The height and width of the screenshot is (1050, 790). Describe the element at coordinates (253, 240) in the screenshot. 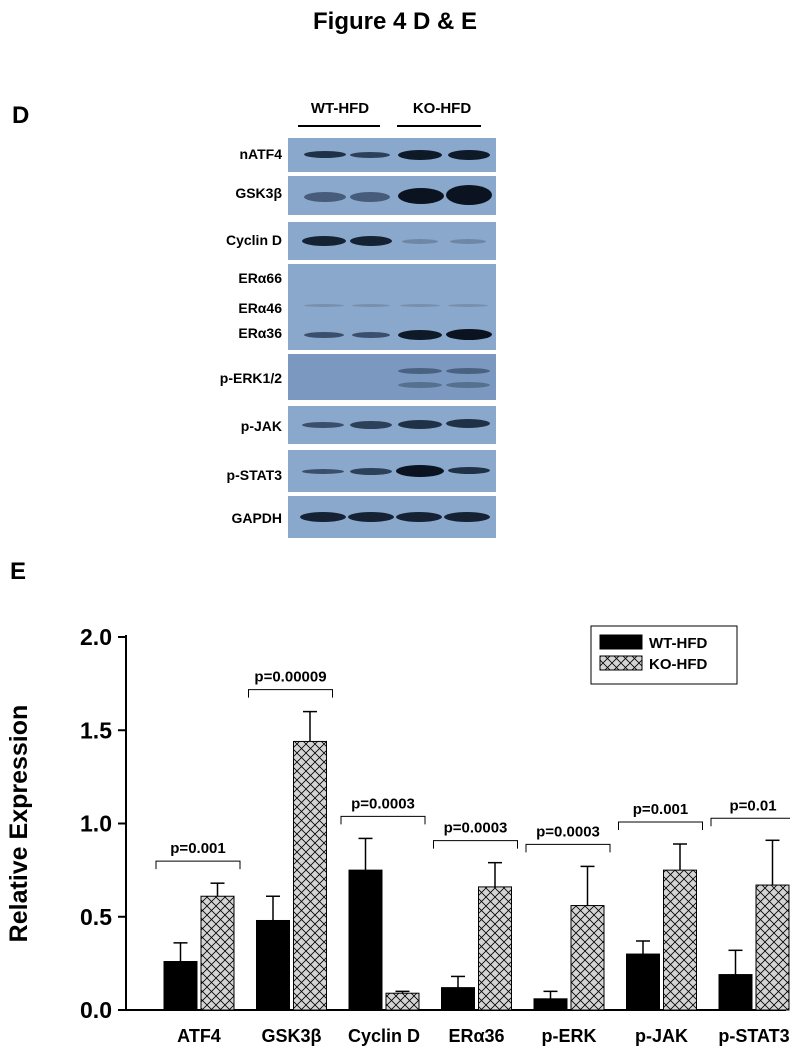

I see `blot-row-cyclind-label: Cyclin D` at that location.